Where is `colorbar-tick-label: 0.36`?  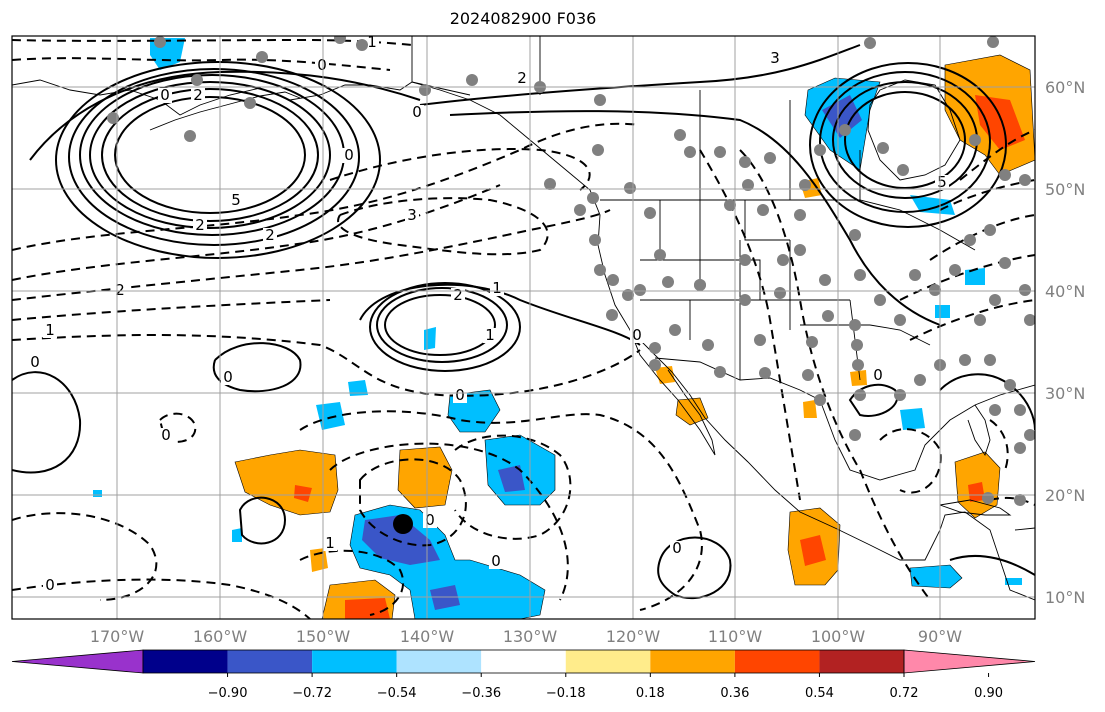
colorbar-tick-label: 0.36 is located at coordinates (734, 693).